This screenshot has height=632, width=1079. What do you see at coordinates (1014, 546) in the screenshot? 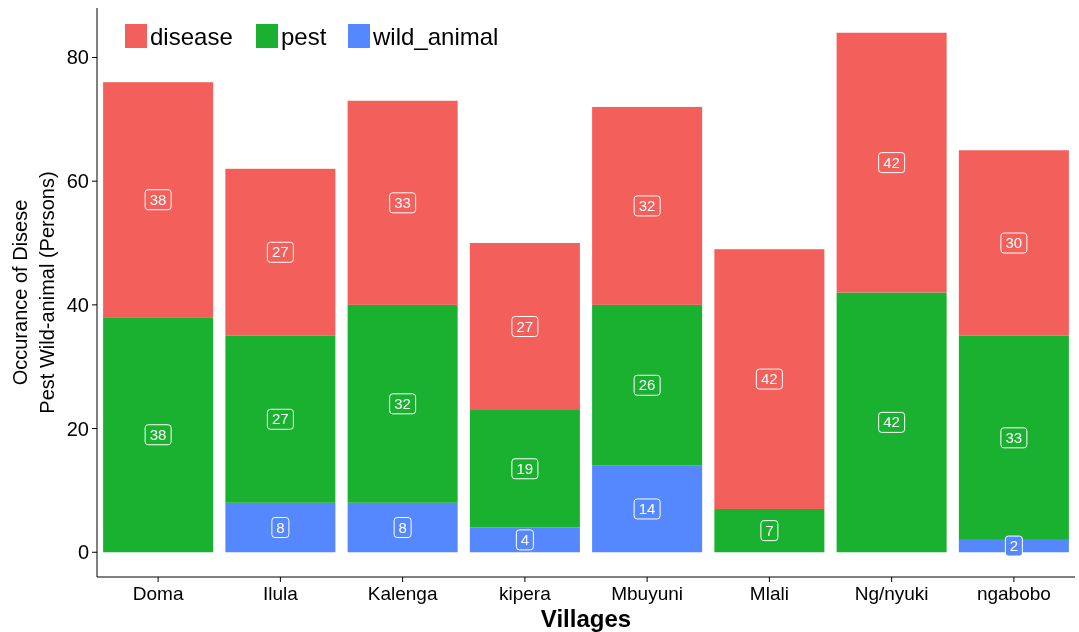
I see `data-label: 2` at bounding box center [1014, 546].